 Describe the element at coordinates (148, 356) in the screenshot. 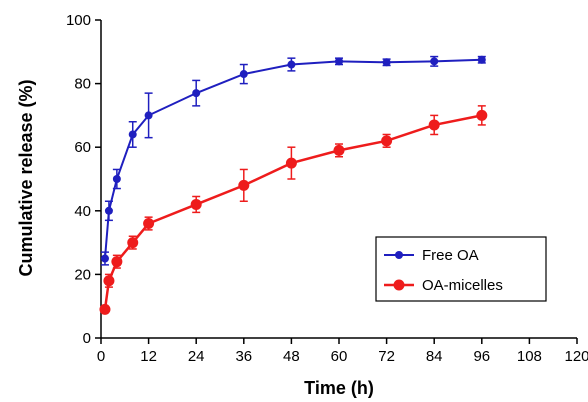

I see `x-tick-label: 12` at that location.